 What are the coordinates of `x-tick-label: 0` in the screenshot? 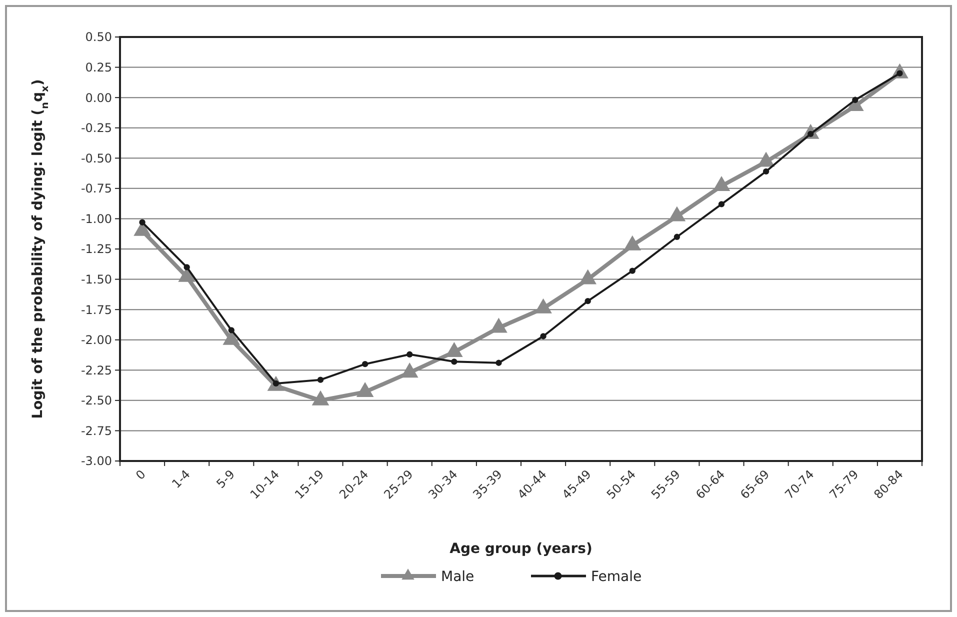 It's located at (140, 475).